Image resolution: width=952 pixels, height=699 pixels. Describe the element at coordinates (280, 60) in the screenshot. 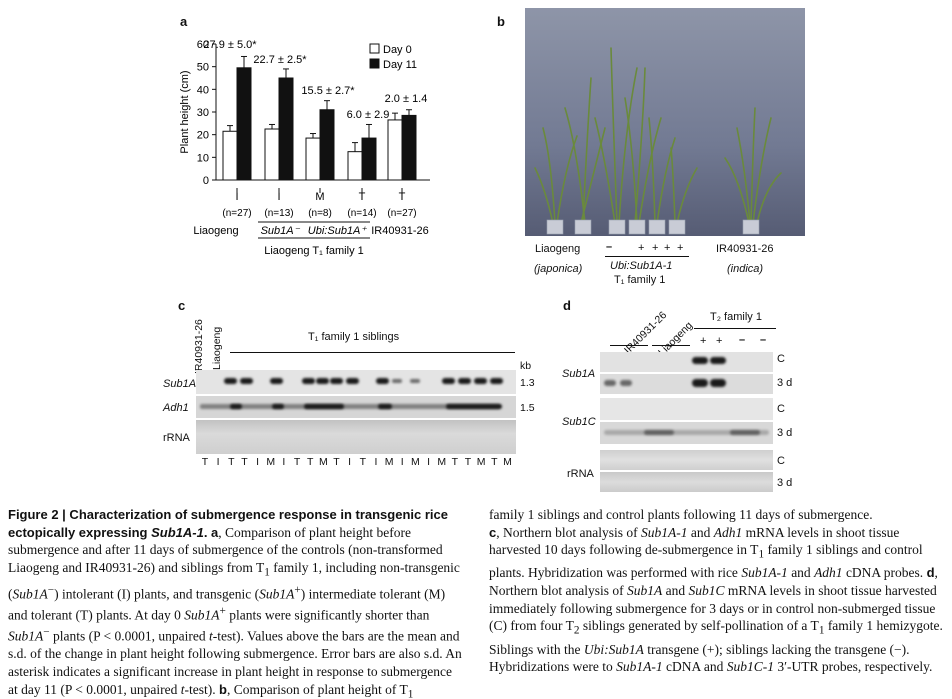

I see `change-annotation: 22.7 ± 2.5*` at that location.